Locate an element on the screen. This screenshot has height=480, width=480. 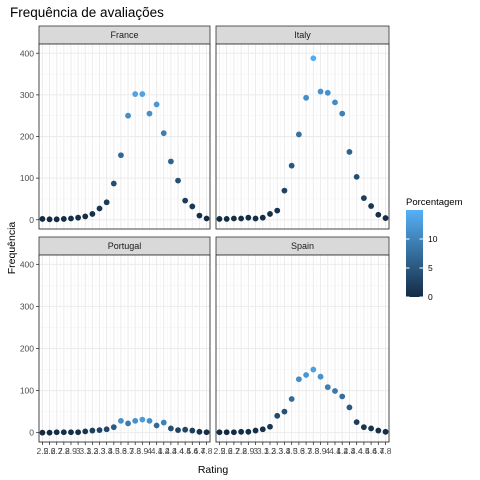
x-tick-label: 3.4 is located at coordinates (107, 451).